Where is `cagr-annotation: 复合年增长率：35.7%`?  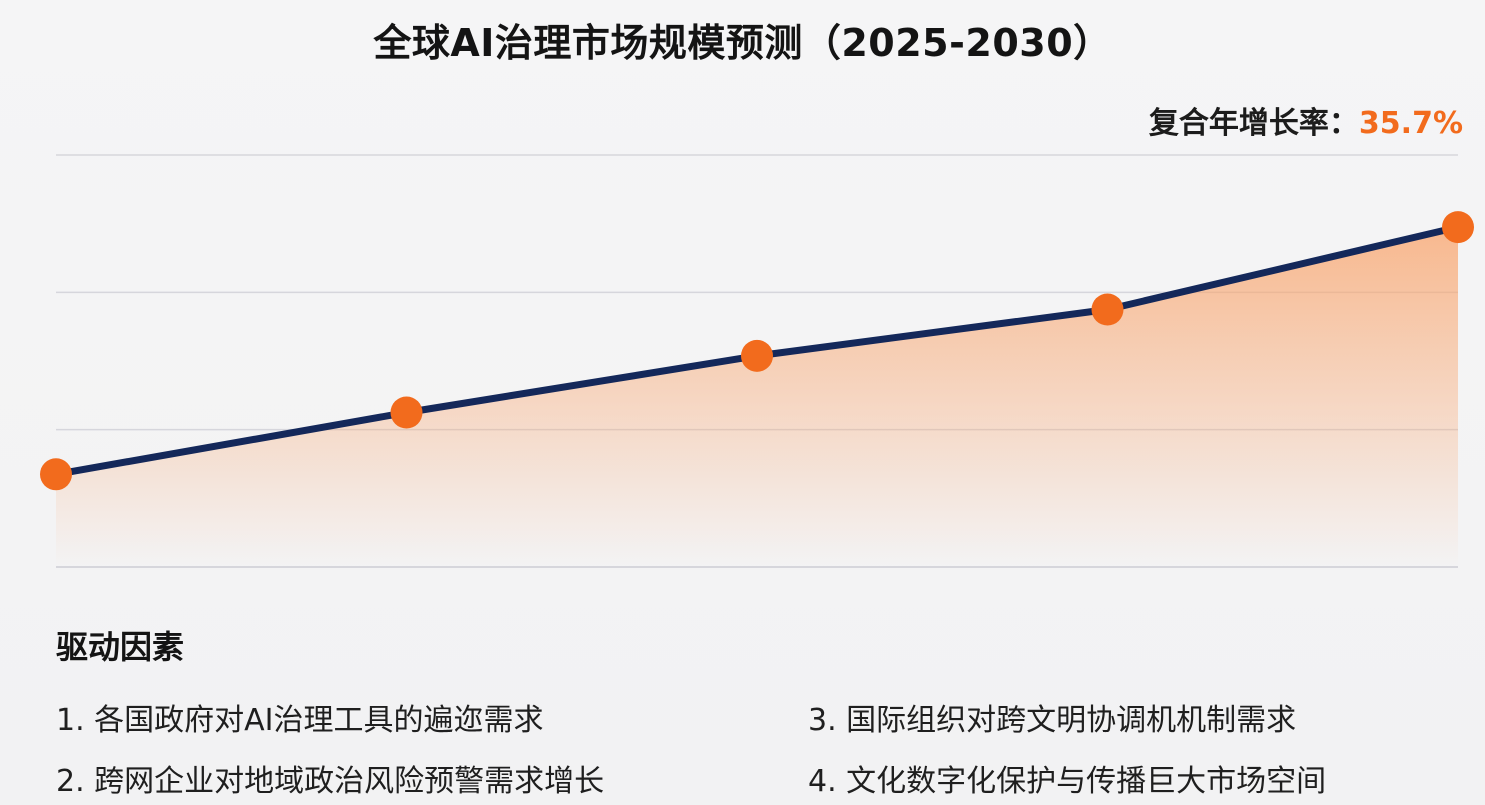
cagr-annotation: 复合年增长率：35.7% is located at coordinates (1306, 120).